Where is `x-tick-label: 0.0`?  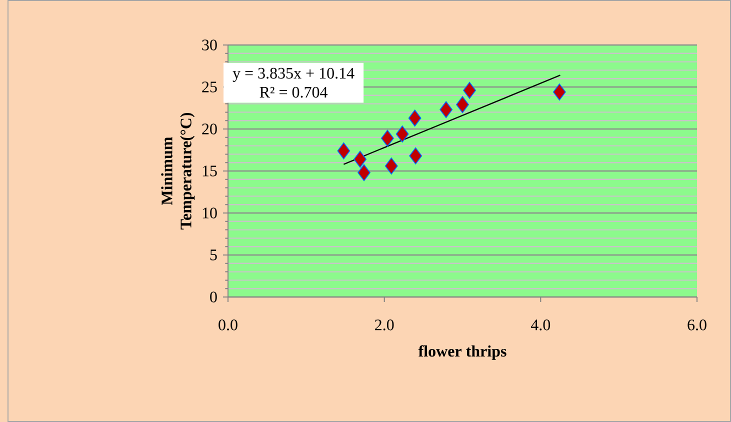
x-tick-label: 0.0 is located at coordinates (228, 325).